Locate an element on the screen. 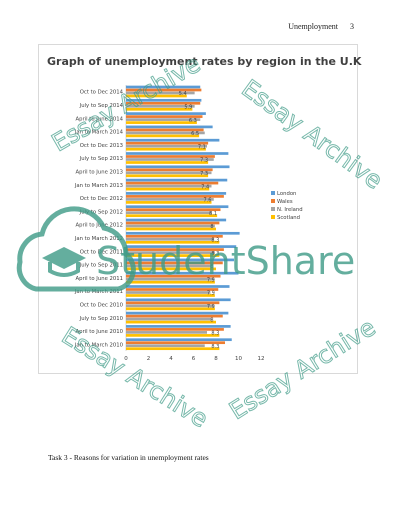  y-tick-label: April to June 2013 is located at coordinates (100, 172).